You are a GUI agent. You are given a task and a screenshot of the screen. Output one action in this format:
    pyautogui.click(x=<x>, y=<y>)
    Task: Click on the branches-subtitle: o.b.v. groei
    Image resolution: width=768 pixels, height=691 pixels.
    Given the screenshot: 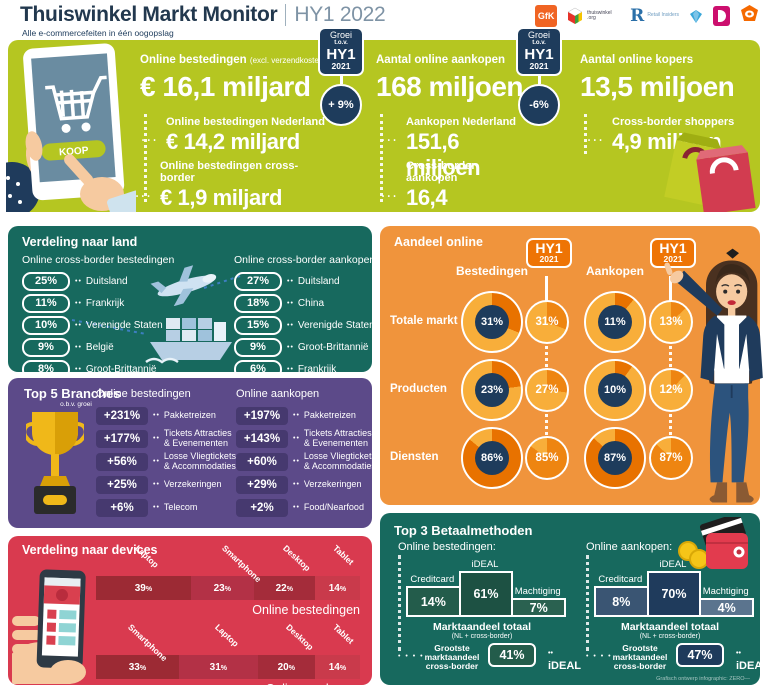 What is the action you would take?
    pyautogui.click(x=76, y=404)
    